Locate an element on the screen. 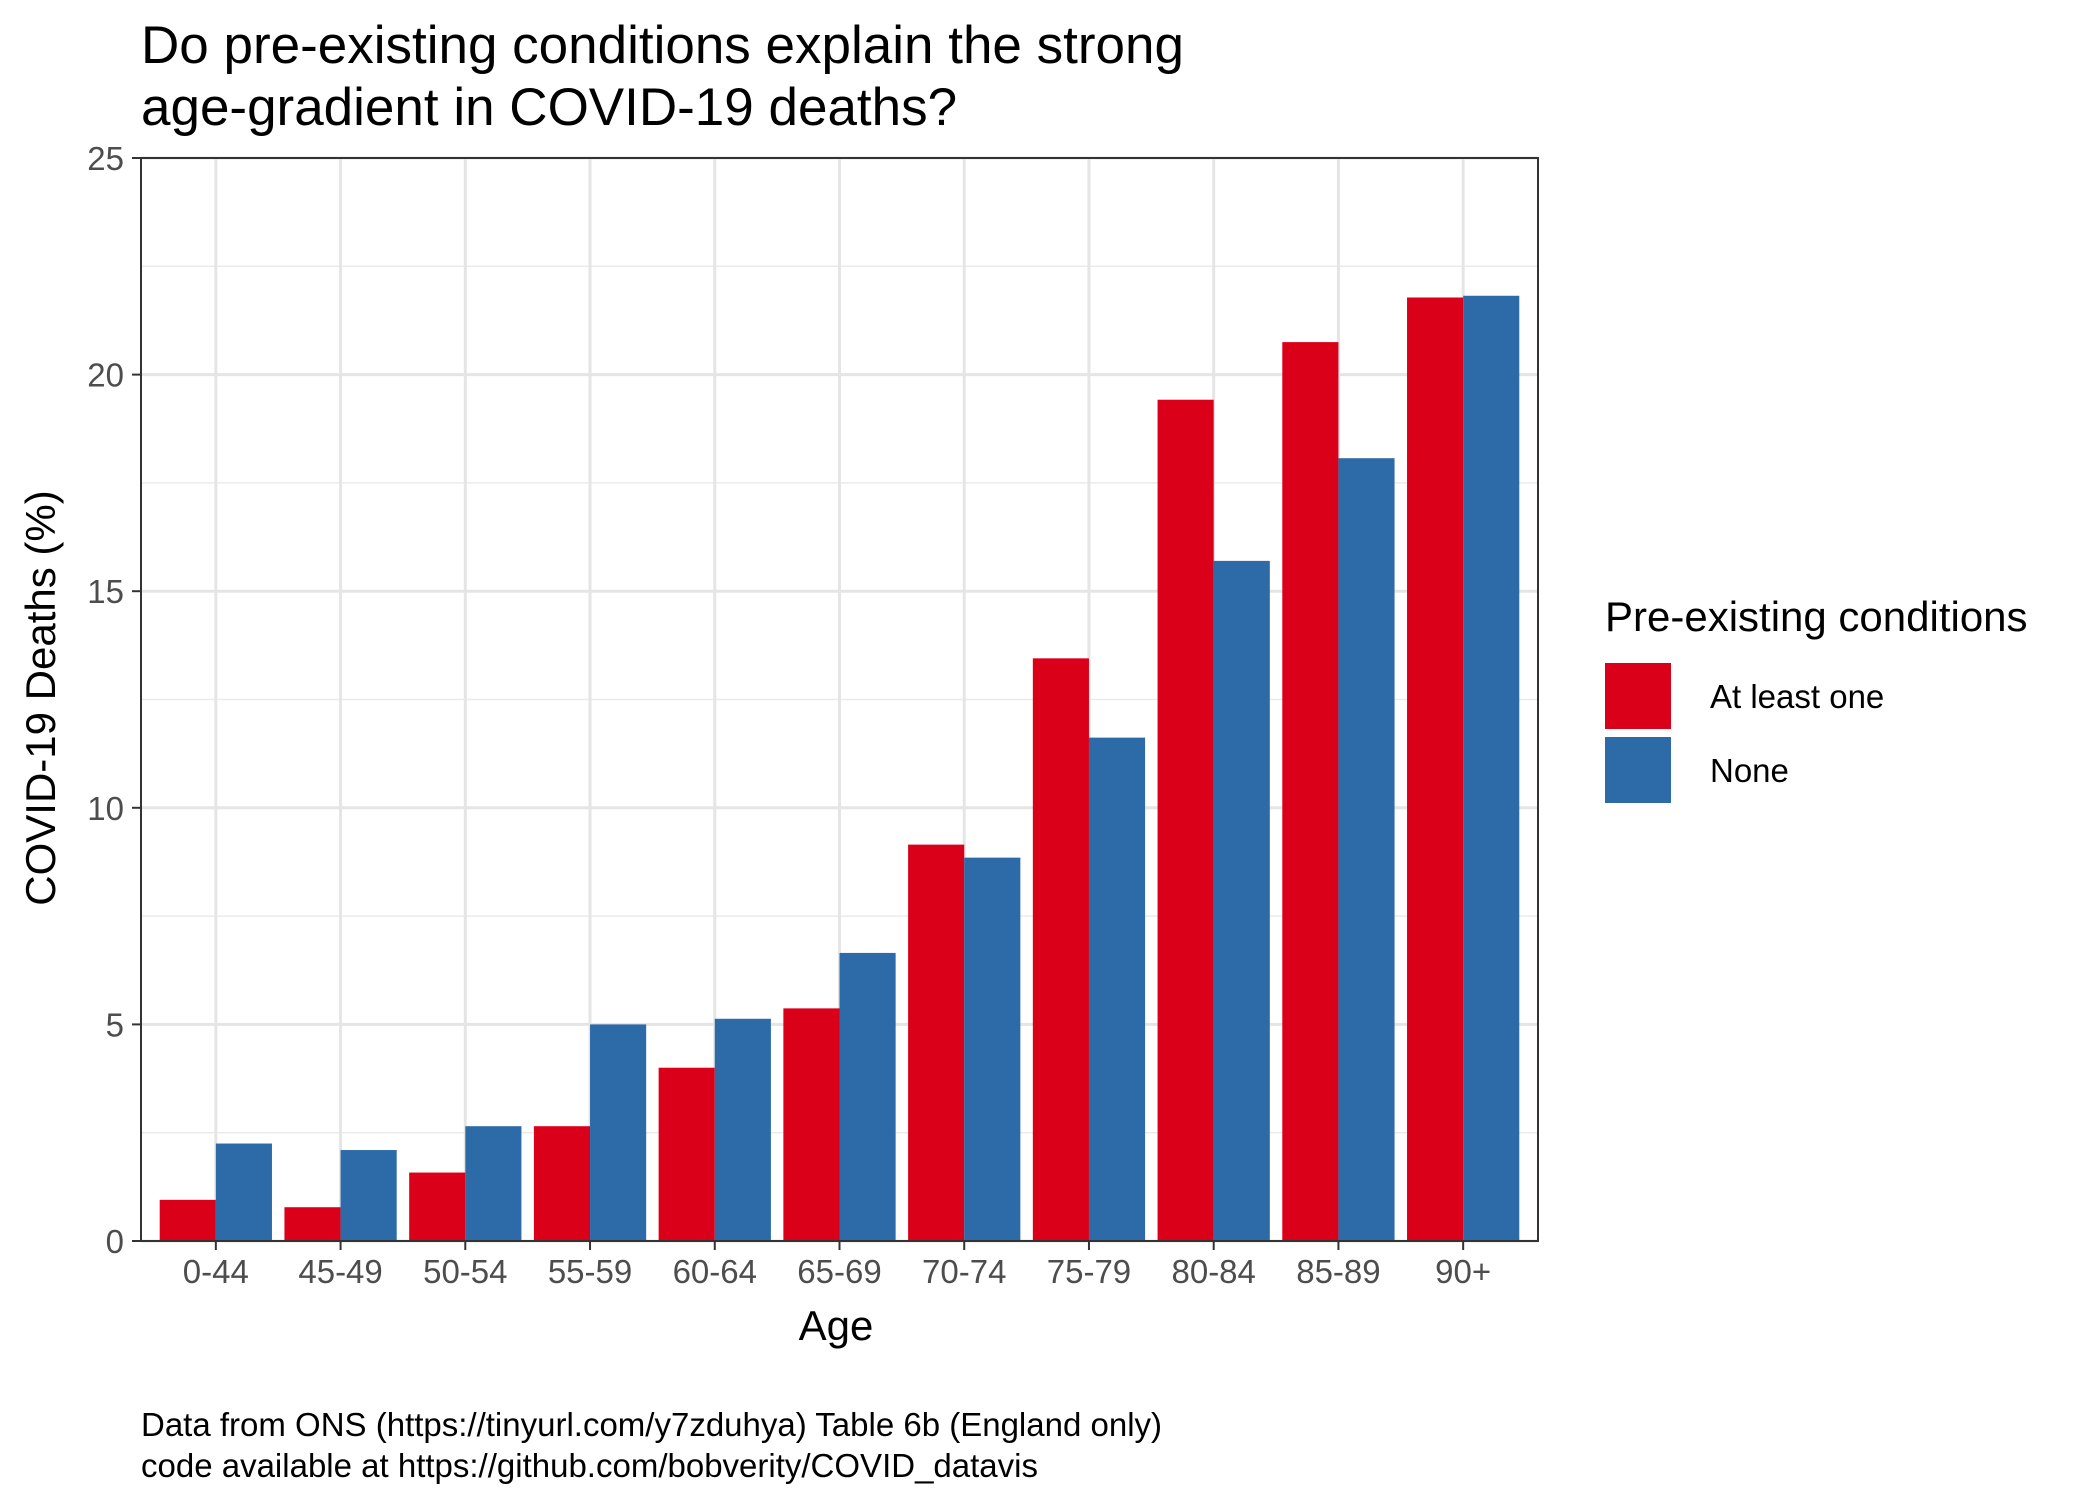 This screenshot has width=2100, height=1500. chart-title-line-2: age-gradient in COVID-19 deaths? is located at coordinates (549, 107).